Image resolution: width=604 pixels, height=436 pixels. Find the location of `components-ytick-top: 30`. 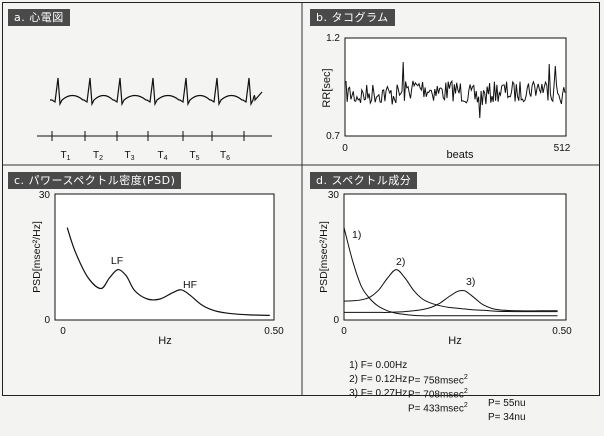

components-ytick-top: 30 is located at coordinates (334, 195).